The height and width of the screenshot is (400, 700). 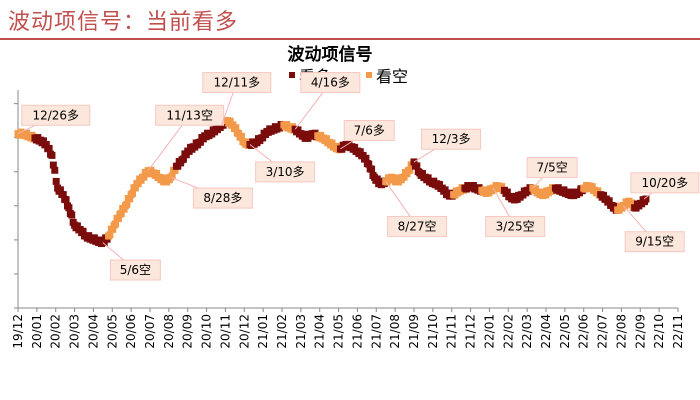 I want to click on annotation-label: 12/26多, so click(x=55, y=115).